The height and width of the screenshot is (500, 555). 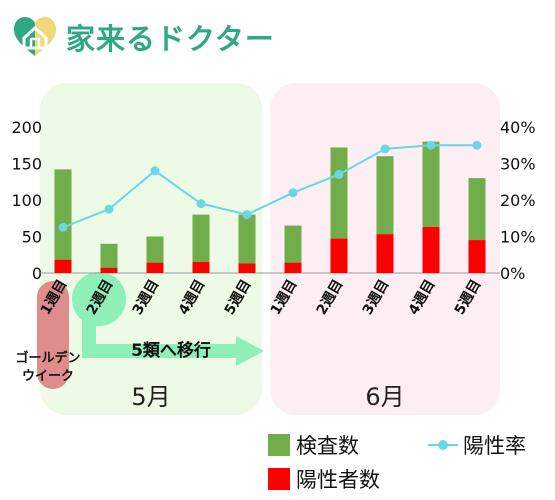 I want to click on transition-arrow-head, so click(x=250, y=351).